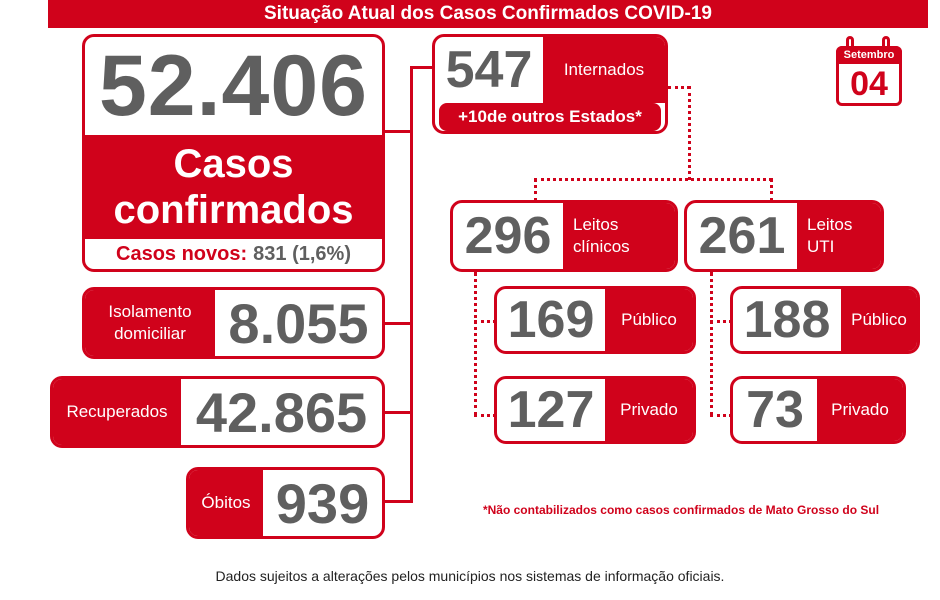 The image size is (940, 600). Describe the element at coordinates (879, 320) in the screenshot. I see `icu-public-label: Público` at that location.